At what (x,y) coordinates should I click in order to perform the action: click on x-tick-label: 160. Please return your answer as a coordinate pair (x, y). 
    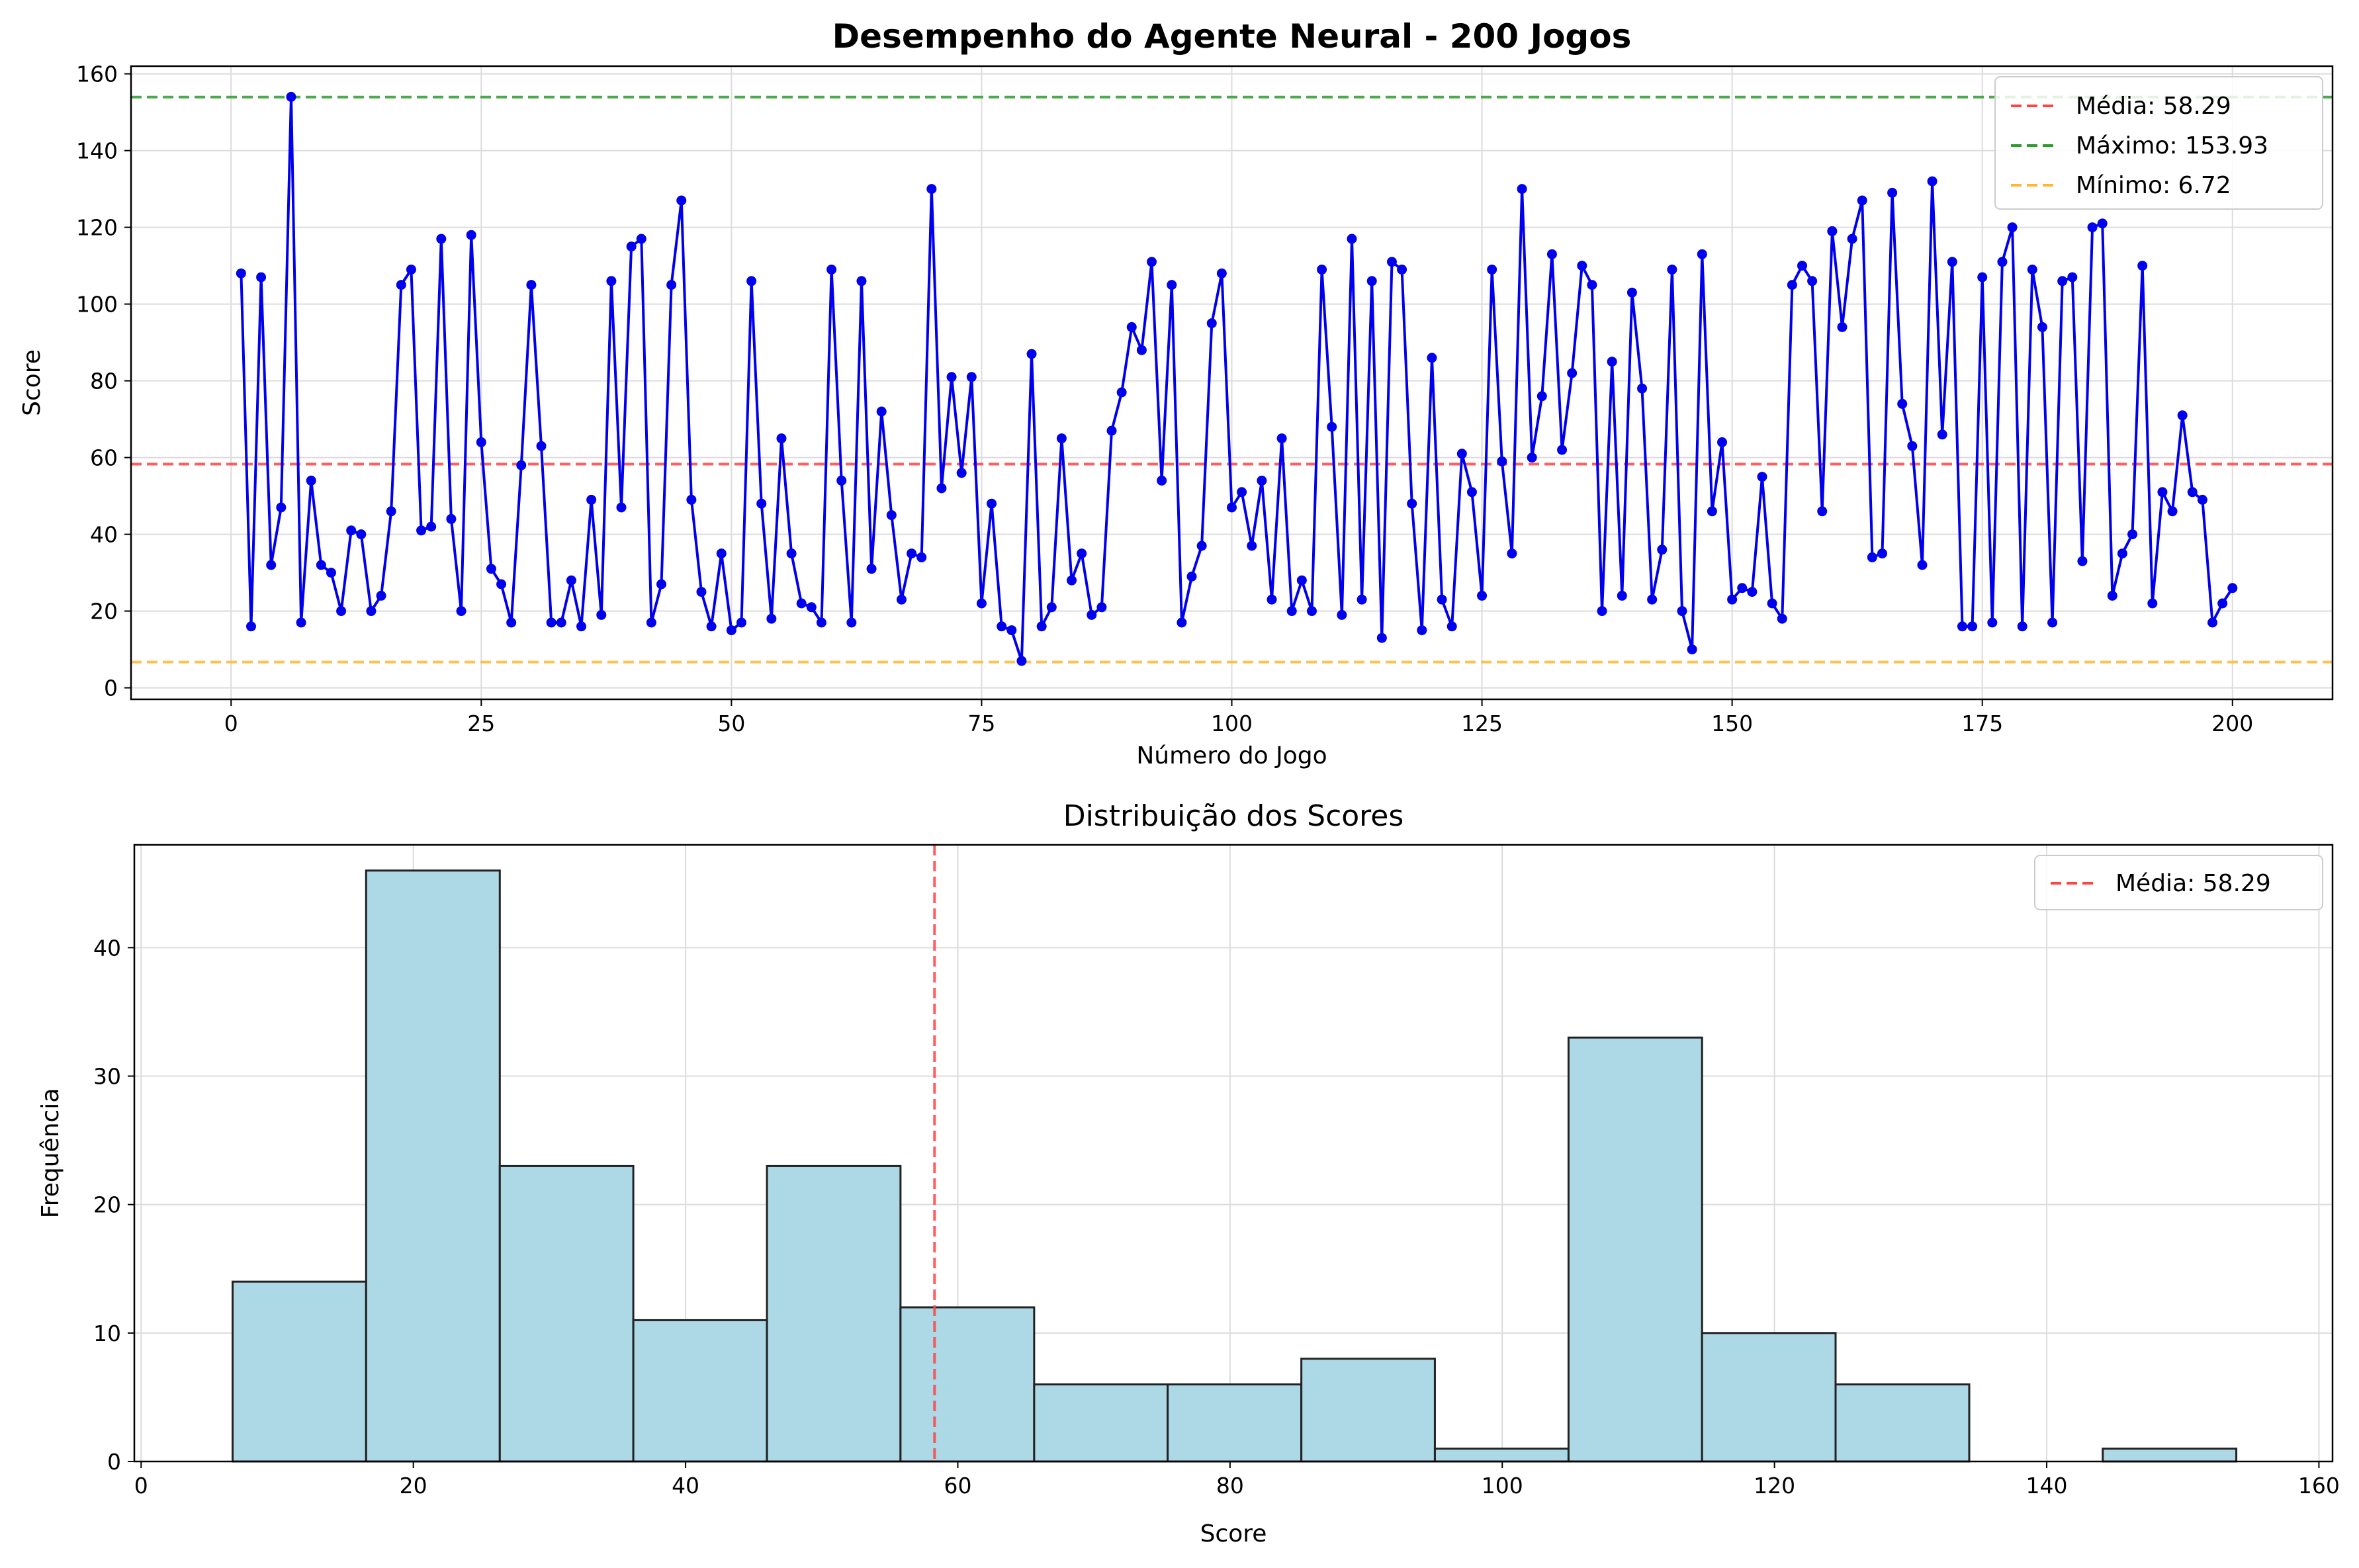
    Looking at the image, I should click on (2319, 1486).